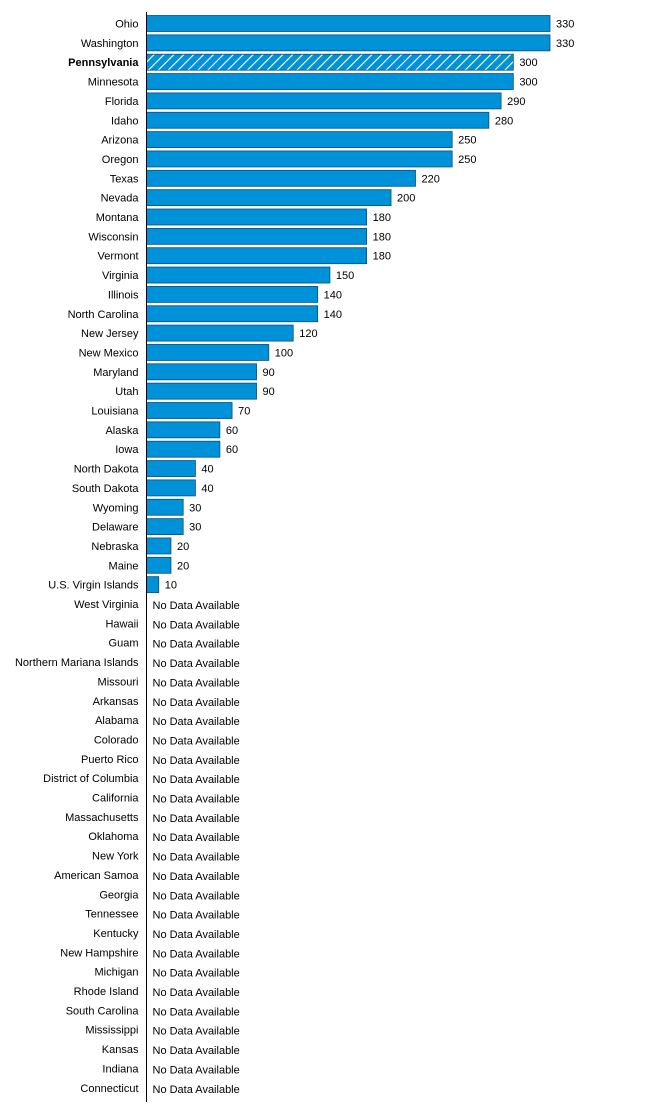 This screenshot has width=650, height=1120. What do you see at coordinates (196, 664) in the screenshot?
I see `no-data-label-northern-mariana-islands: No Data Available` at bounding box center [196, 664].